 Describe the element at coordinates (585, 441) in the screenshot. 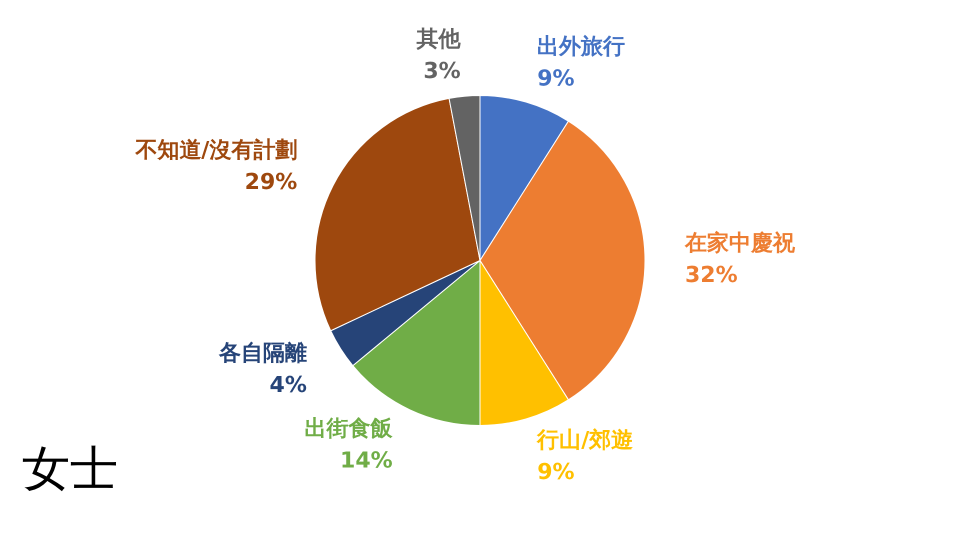

I see `slice-label: 行山/郊遊` at that location.